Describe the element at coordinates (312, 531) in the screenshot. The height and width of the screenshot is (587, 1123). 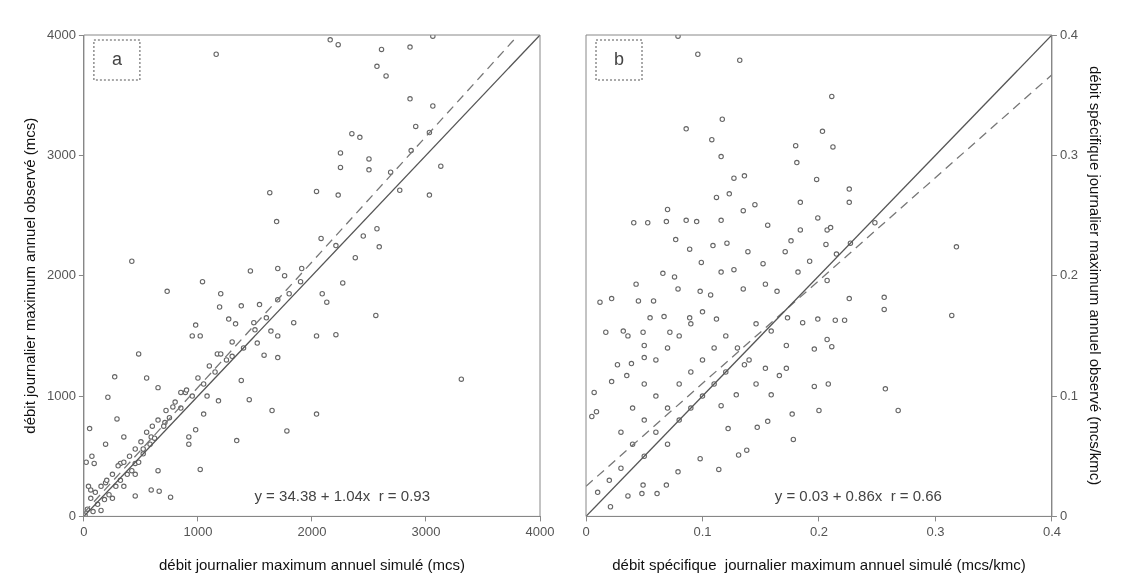
I see `x-tick-label: 2000` at that location.